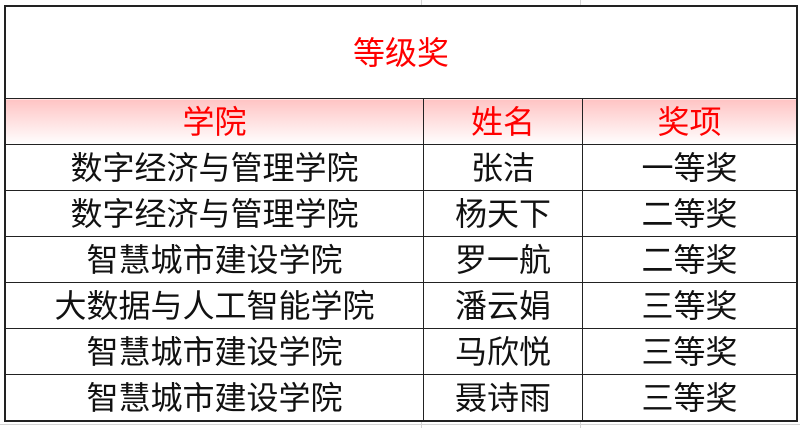 The image size is (800, 428). I want to click on cell-name: 杨天下, so click(503, 213).